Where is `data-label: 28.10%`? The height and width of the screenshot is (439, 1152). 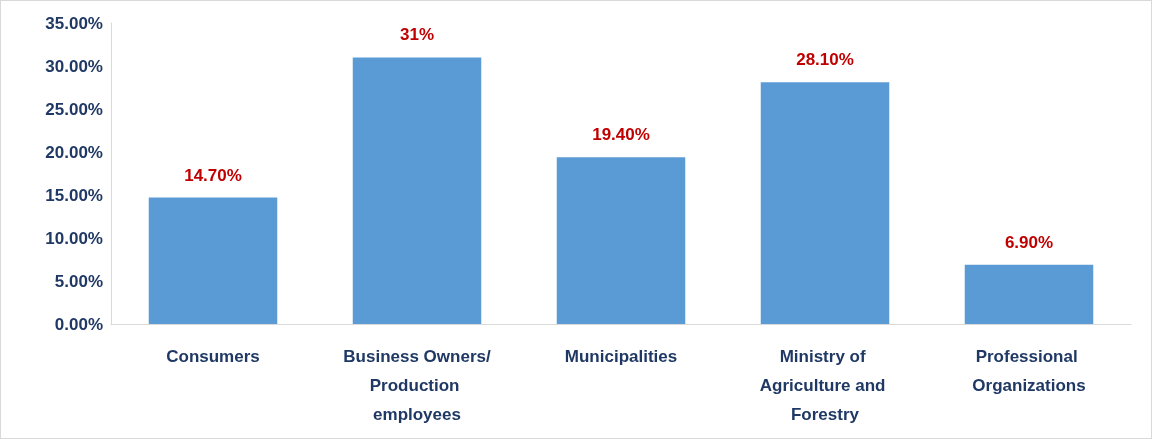
data-label: 28.10% is located at coordinates (825, 60).